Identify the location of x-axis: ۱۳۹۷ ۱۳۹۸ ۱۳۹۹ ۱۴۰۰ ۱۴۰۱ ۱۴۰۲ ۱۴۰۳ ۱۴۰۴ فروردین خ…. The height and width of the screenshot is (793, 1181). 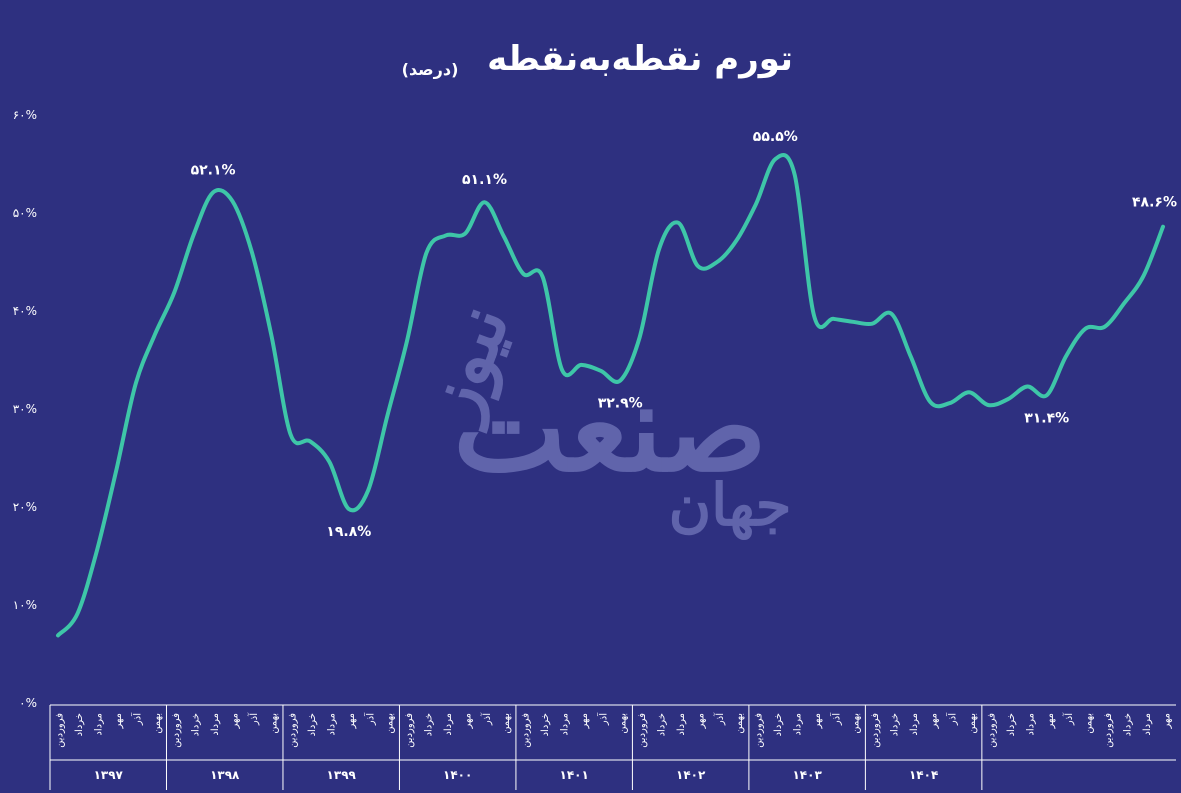
(612, 747).